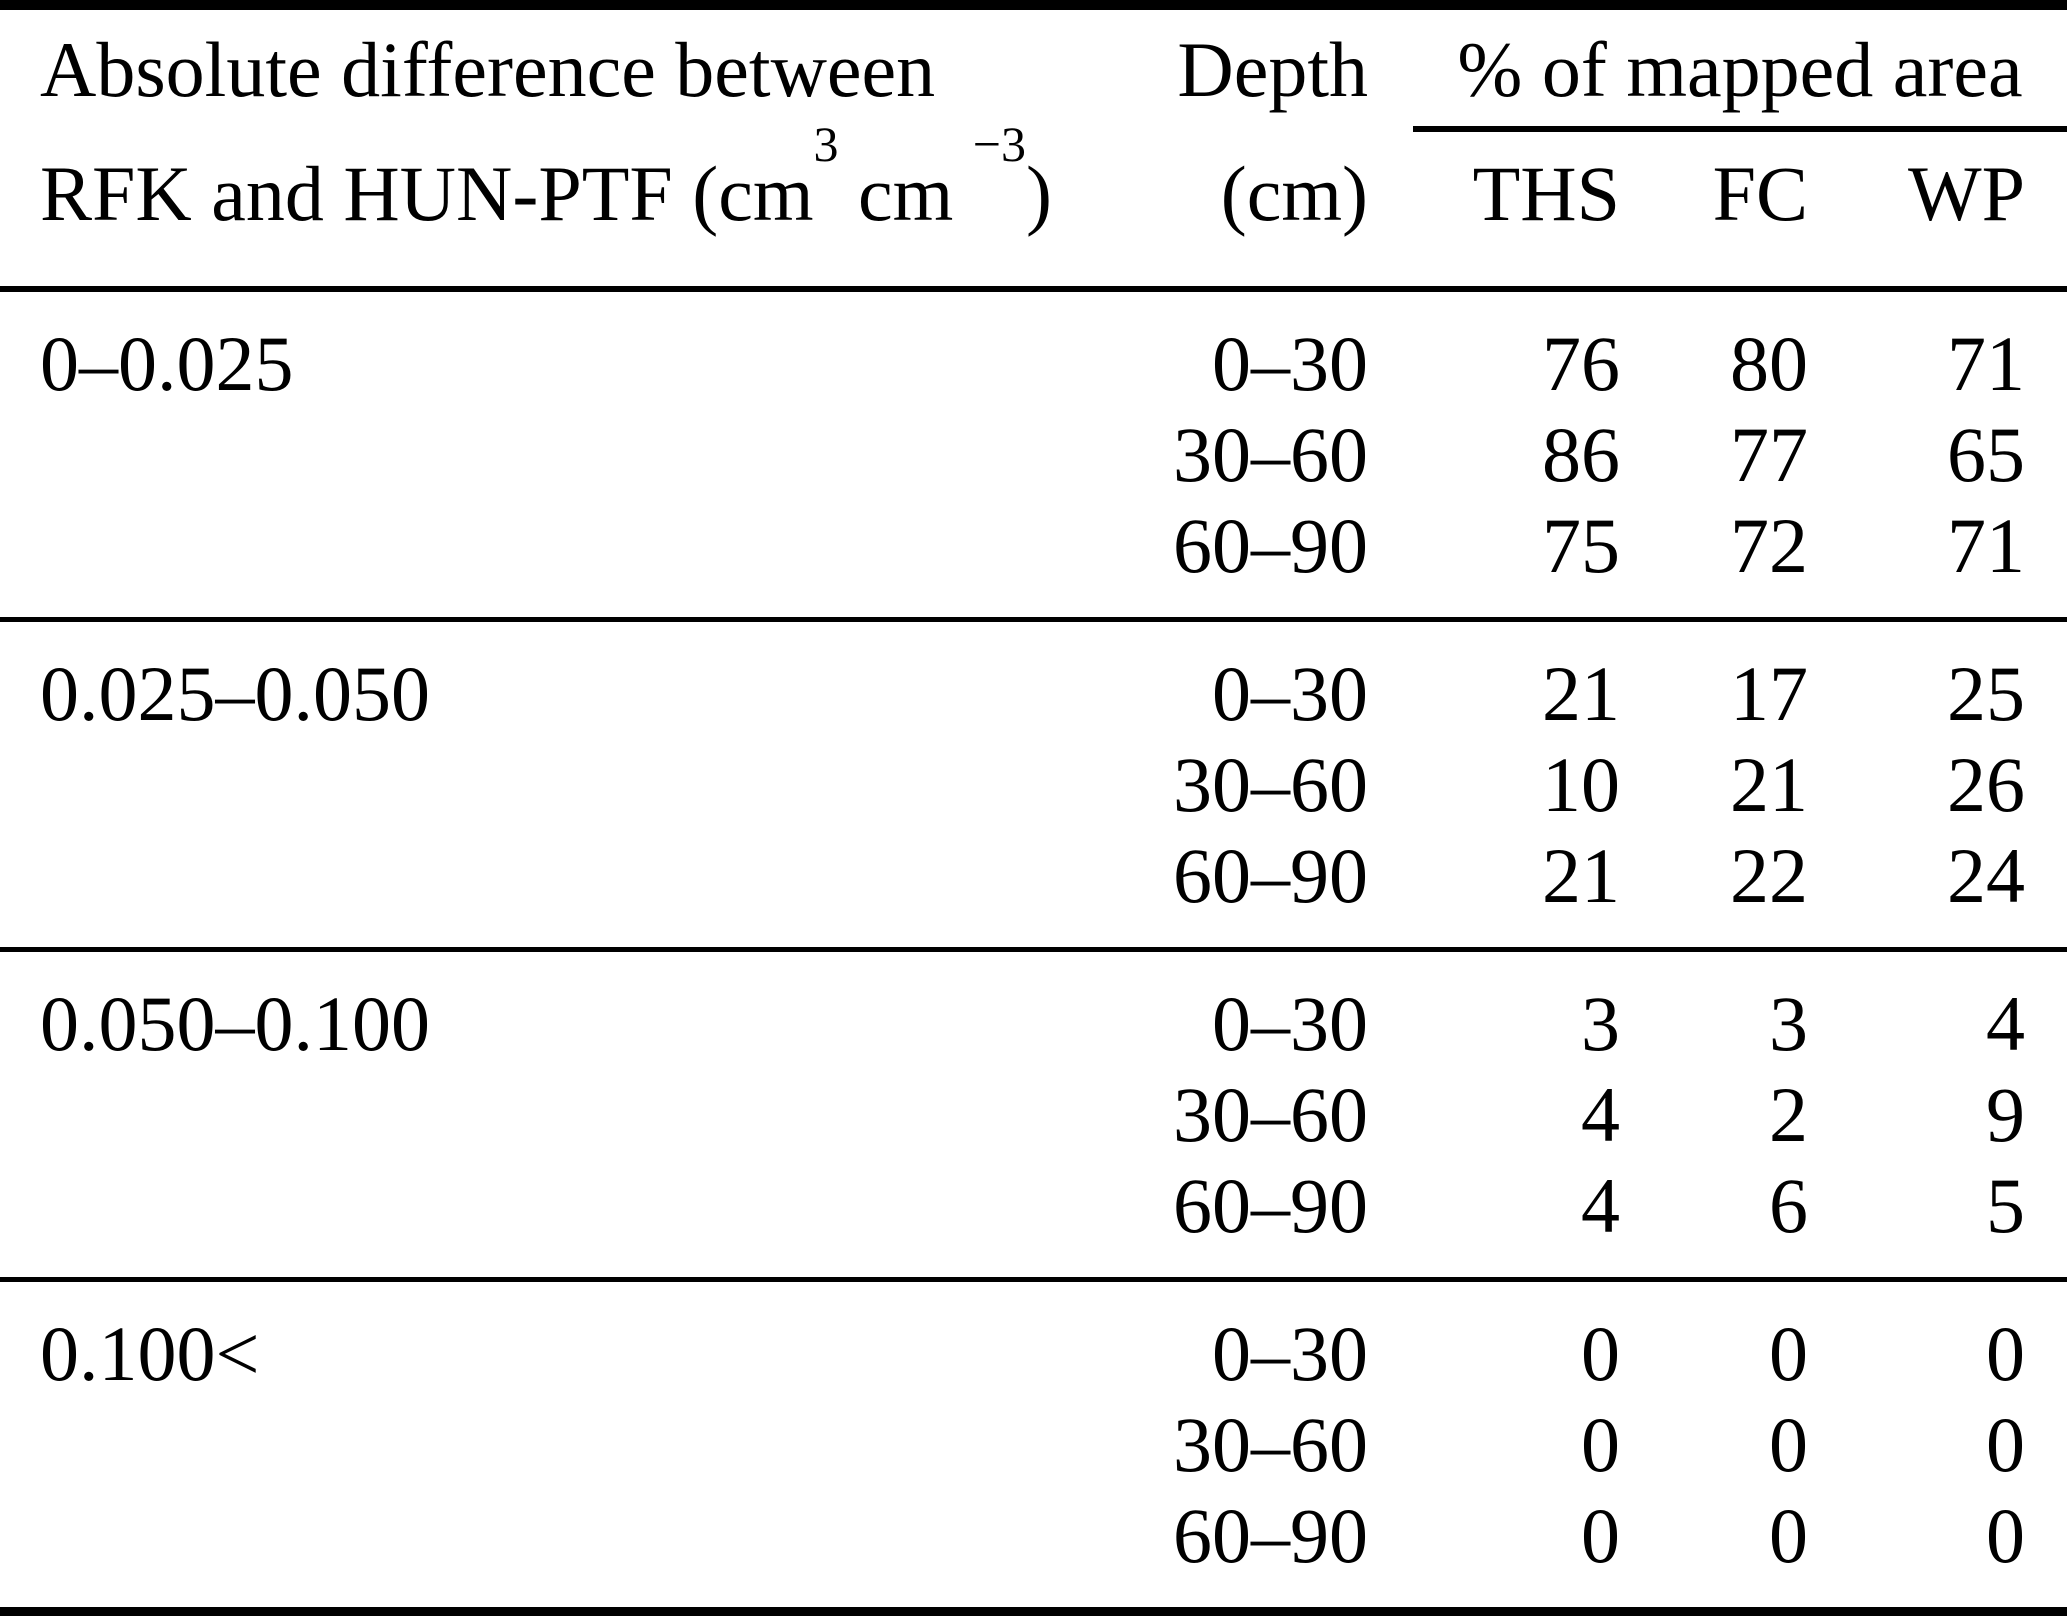 This screenshot has height=1616, width=2067. Describe the element at coordinates (826, 144) in the screenshot. I see `units-superscript-3: 3` at that location.